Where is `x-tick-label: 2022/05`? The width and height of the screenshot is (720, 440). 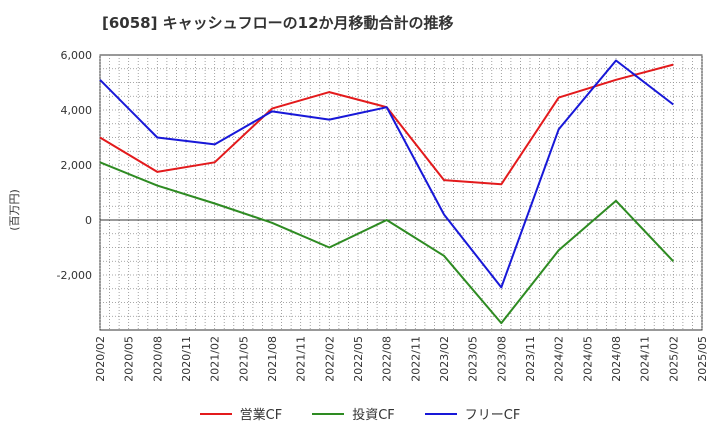
x-tick-label: 2022/05 is located at coordinates (358, 359).